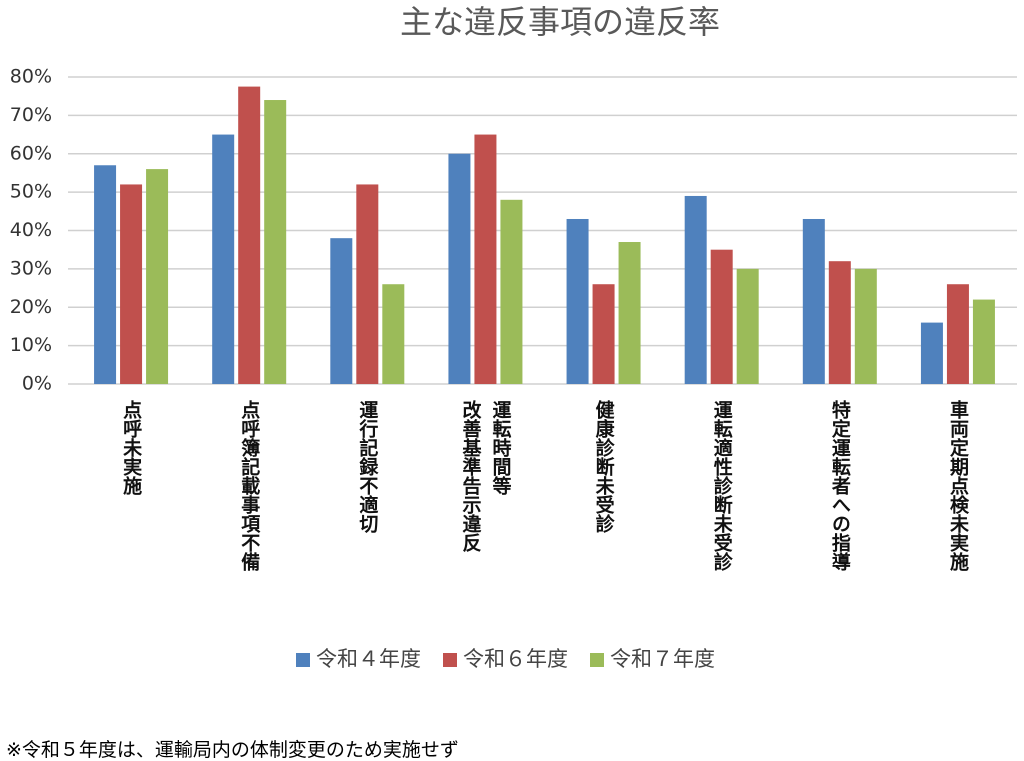 The width and height of the screenshot is (1024, 761). Describe the element at coordinates (31, 307) in the screenshot. I see `y-tick-label: 20%` at that location.